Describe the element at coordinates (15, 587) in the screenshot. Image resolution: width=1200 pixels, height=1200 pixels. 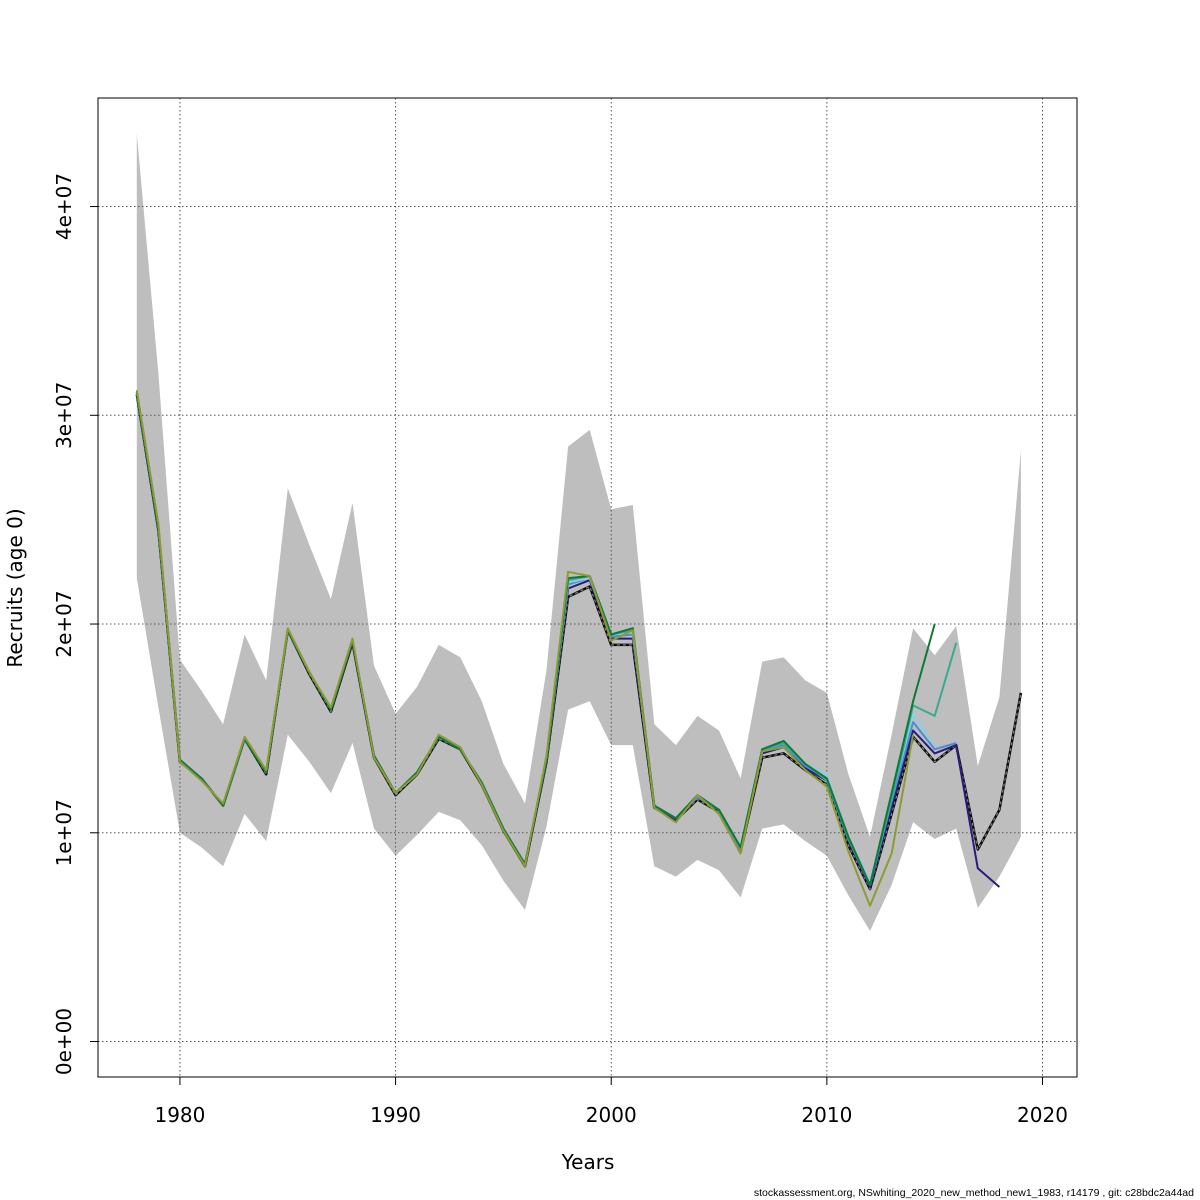
I see `y-axis-title: Recruits (age 0)` at that location.